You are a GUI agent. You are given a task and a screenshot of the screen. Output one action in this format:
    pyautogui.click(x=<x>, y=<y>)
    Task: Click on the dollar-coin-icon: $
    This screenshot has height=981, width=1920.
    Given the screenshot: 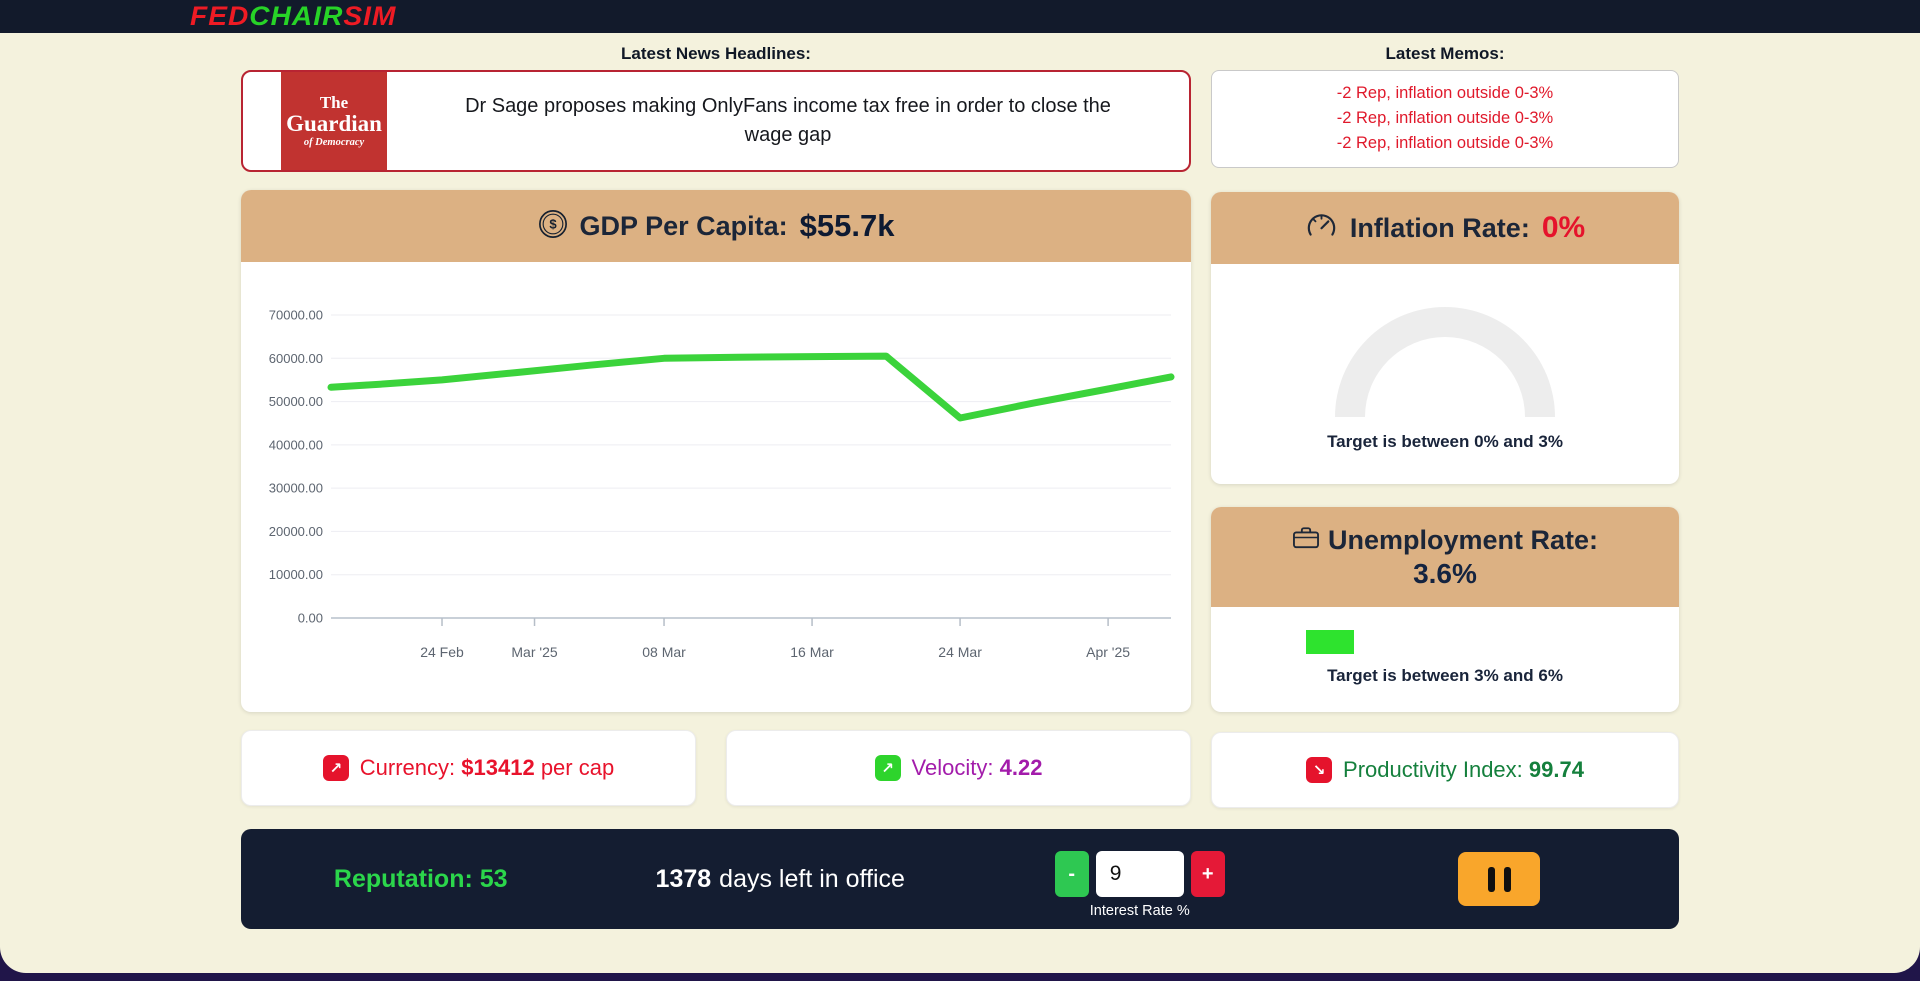 What is the action you would take?
    pyautogui.click(x=553, y=226)
    